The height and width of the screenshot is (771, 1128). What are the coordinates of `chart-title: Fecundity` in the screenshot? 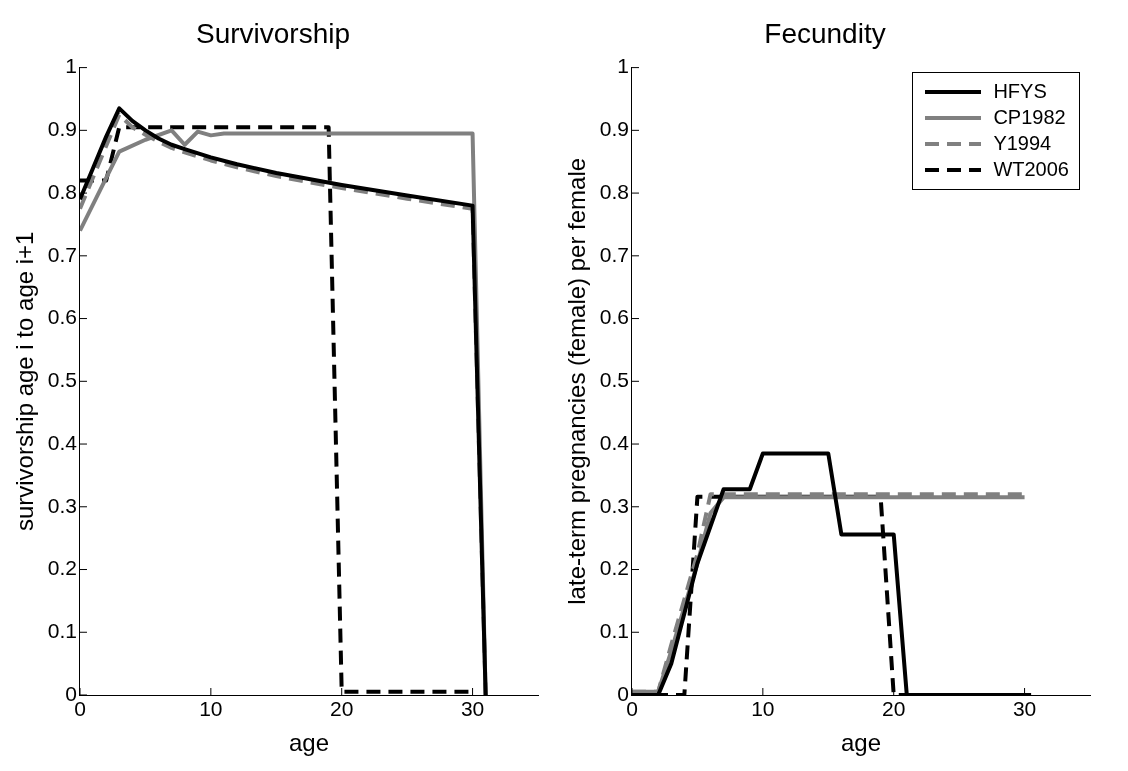 It's located at (825, 33).